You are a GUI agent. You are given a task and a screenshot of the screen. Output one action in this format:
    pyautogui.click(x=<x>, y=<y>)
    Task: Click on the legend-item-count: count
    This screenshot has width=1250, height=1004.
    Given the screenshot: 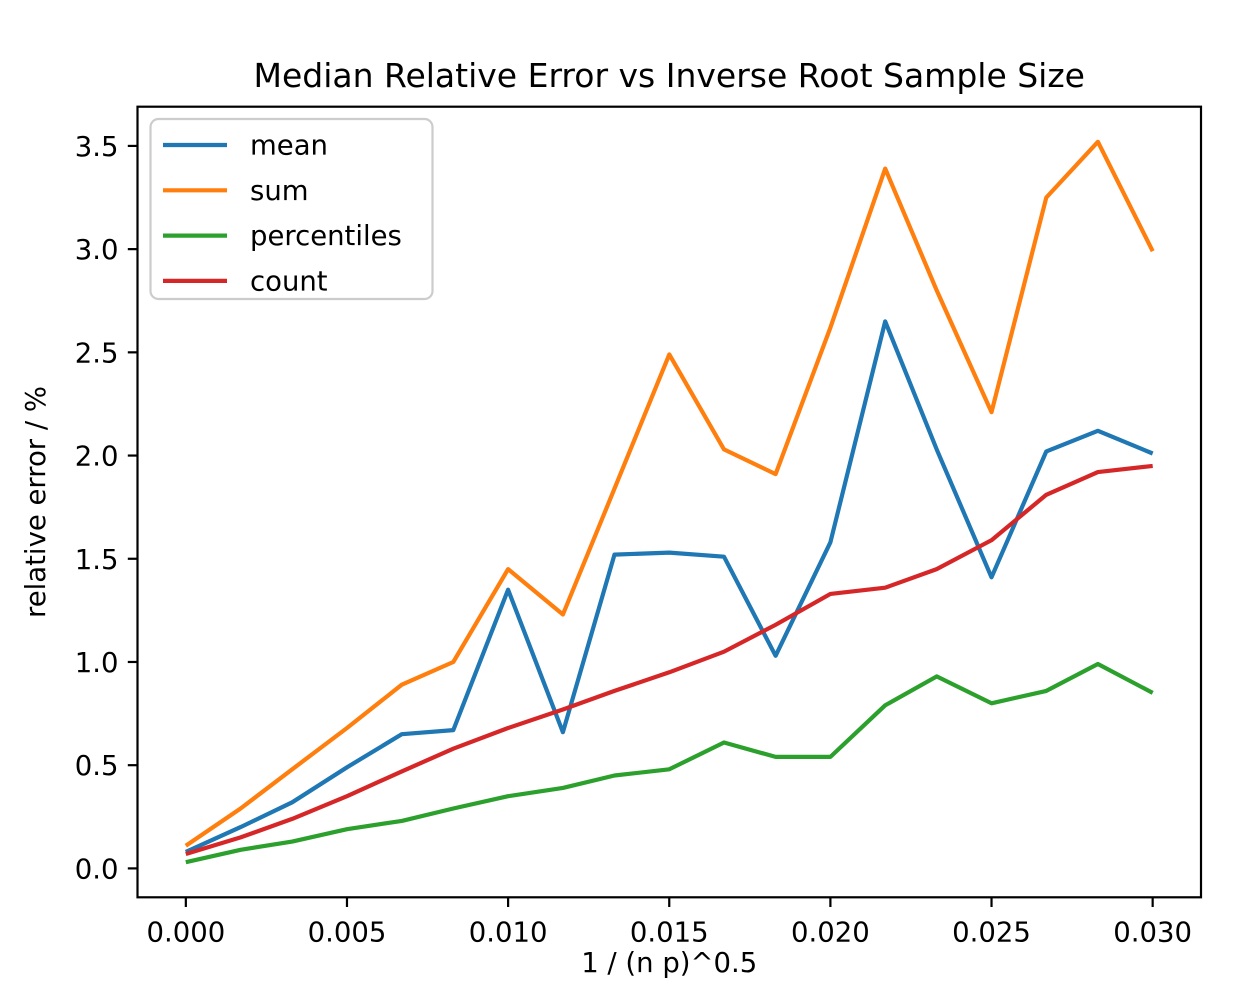 What is the action you would take?
    pyautogui.click(x=245, y=281)
    